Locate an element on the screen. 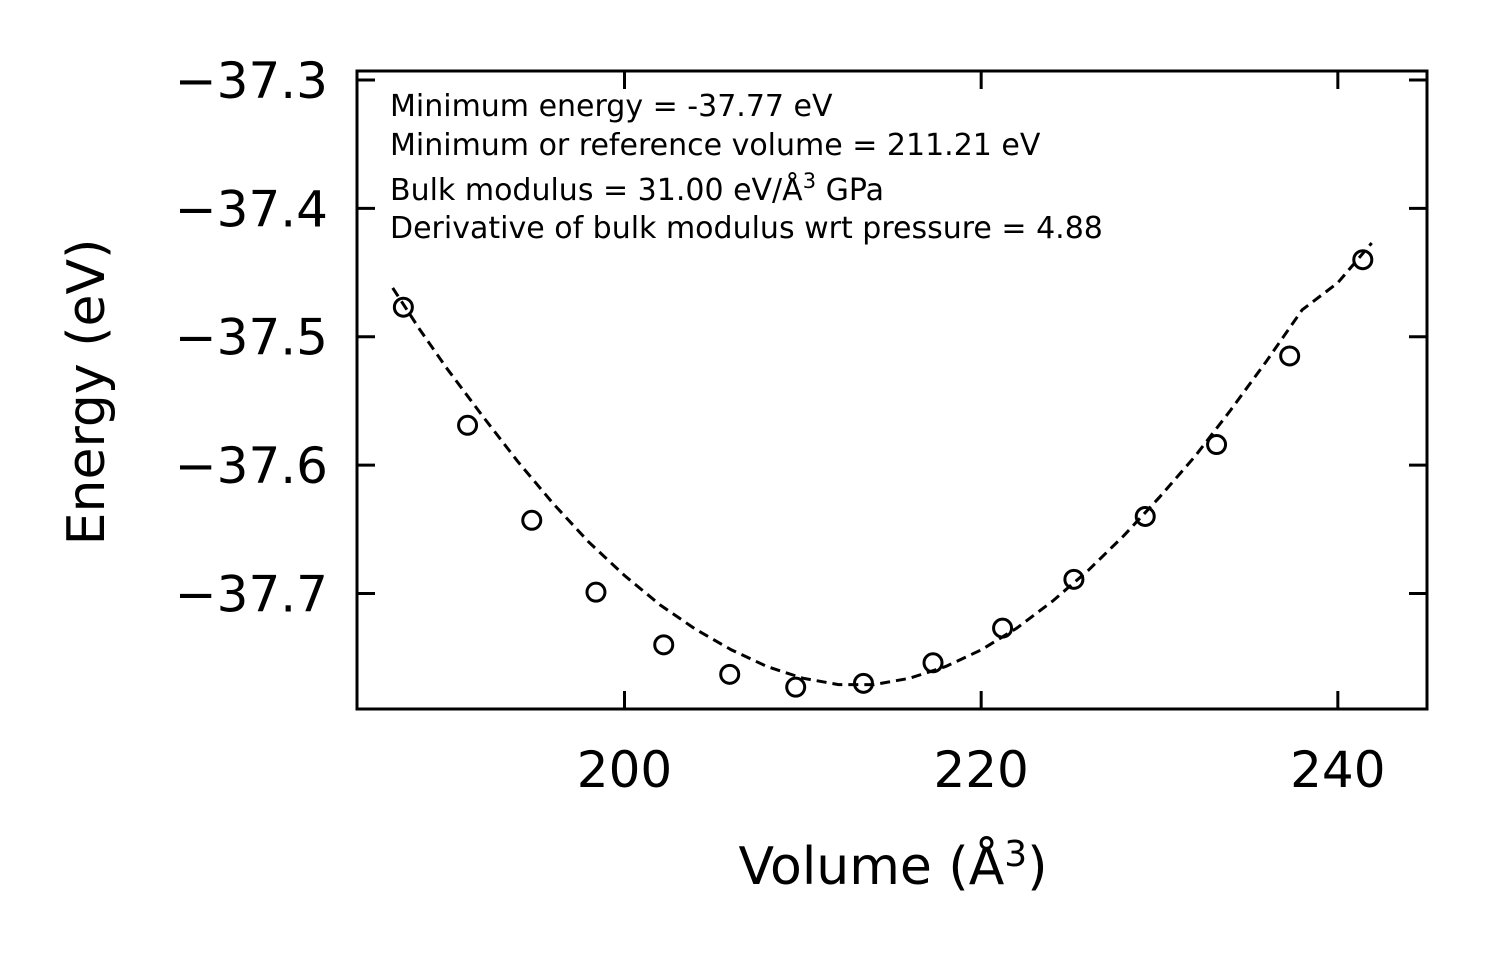  y-tick-label: −37.7 is located at coordinates (251, 594).